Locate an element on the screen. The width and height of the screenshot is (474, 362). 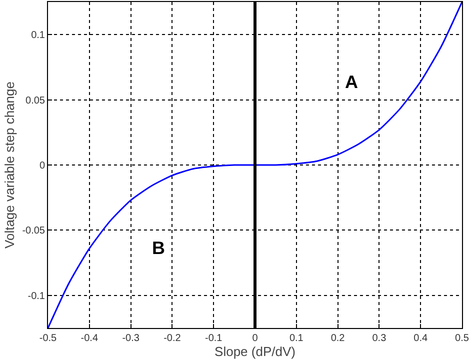
y-tick-label: -0.05 is located at coordinates (34, 231).